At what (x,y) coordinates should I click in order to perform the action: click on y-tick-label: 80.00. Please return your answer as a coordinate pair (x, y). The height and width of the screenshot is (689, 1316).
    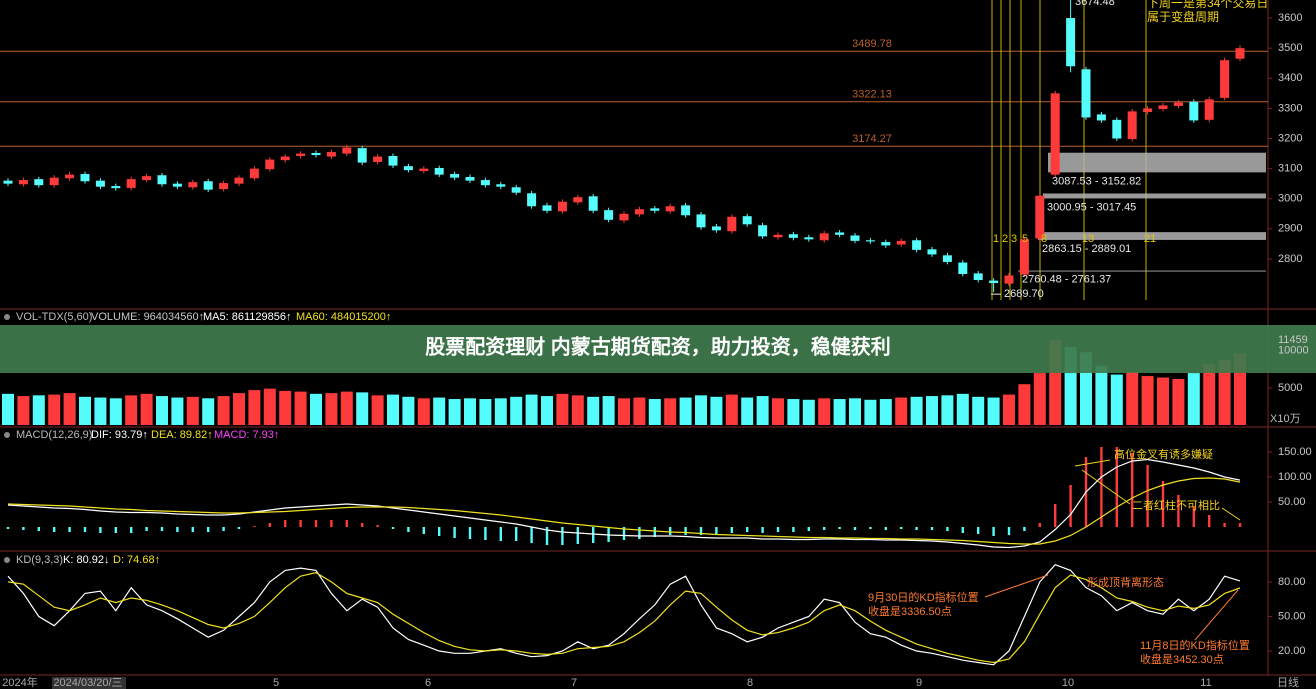
    Looking at the image, I should click on (1292, 582).